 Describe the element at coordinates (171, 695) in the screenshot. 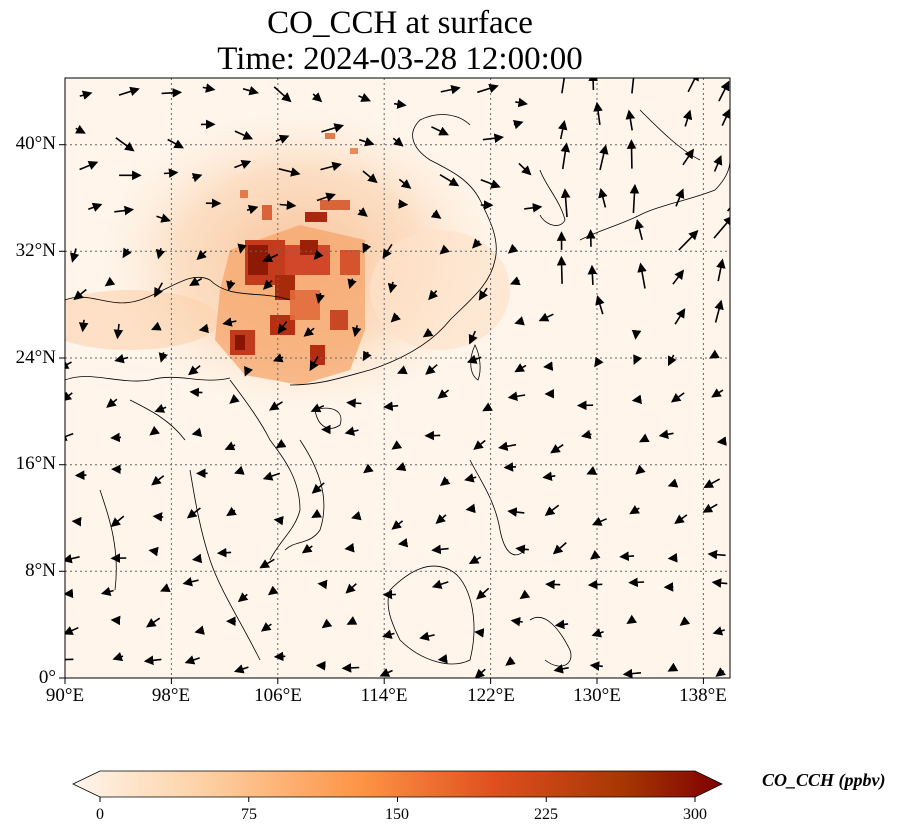

I see `xtick-label: 98°E` at that location.